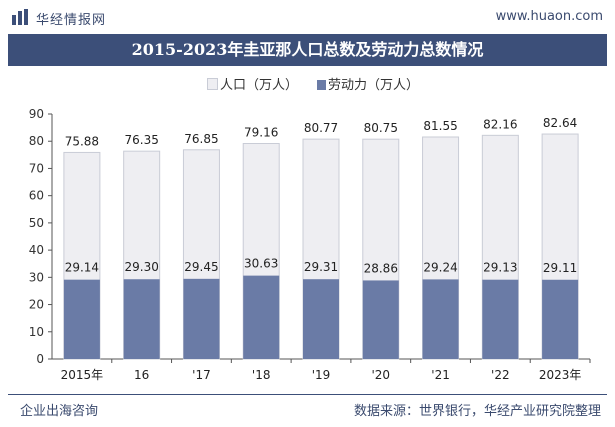 The image size is (615, 427). I want to click on footer-divider, so click(307, 394).